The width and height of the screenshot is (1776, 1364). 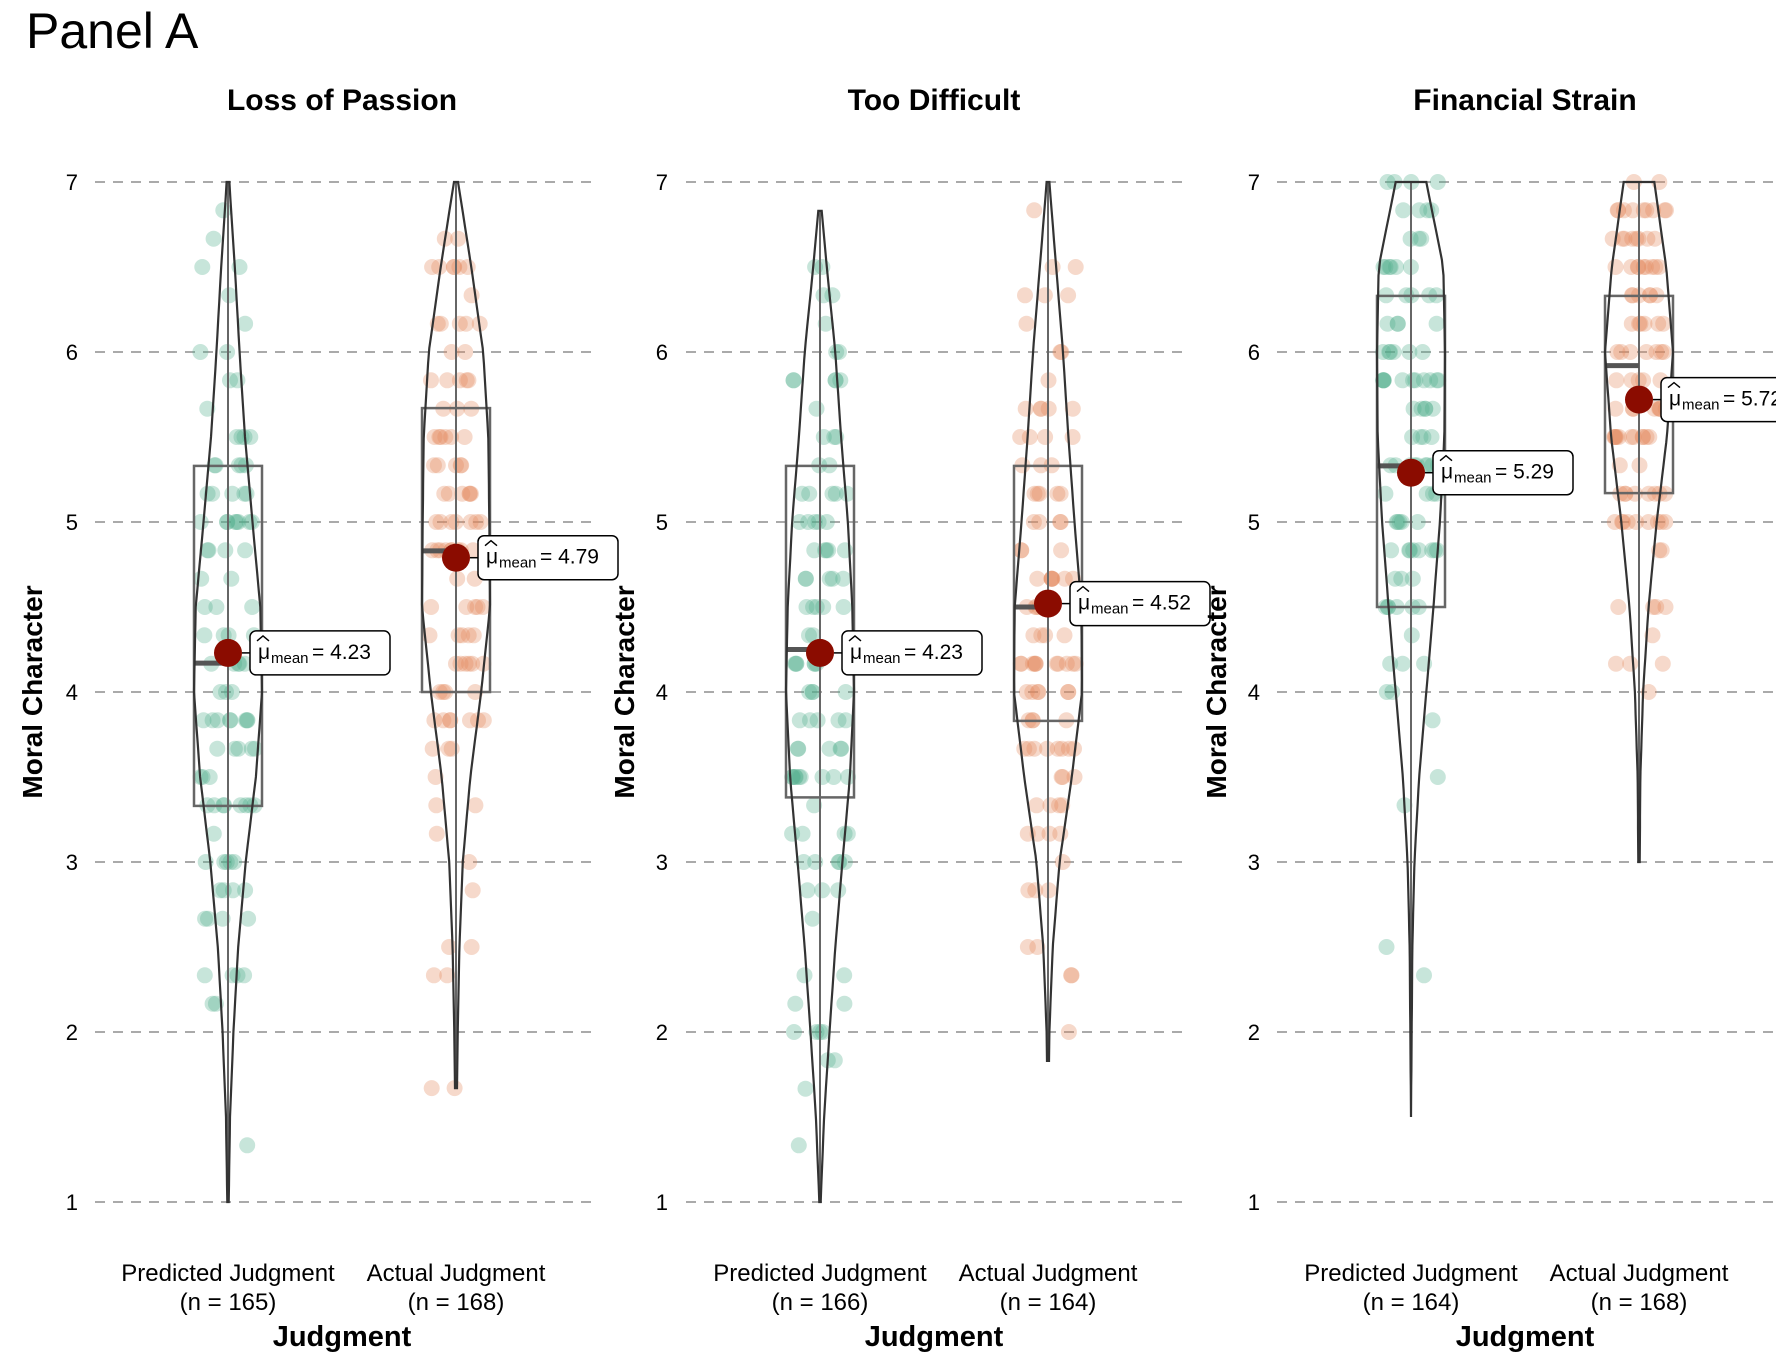 What do you see at coordinates (662, 692) in the screenshot?
I see `y-tick-label: 4` at bounding box center [662, 692].